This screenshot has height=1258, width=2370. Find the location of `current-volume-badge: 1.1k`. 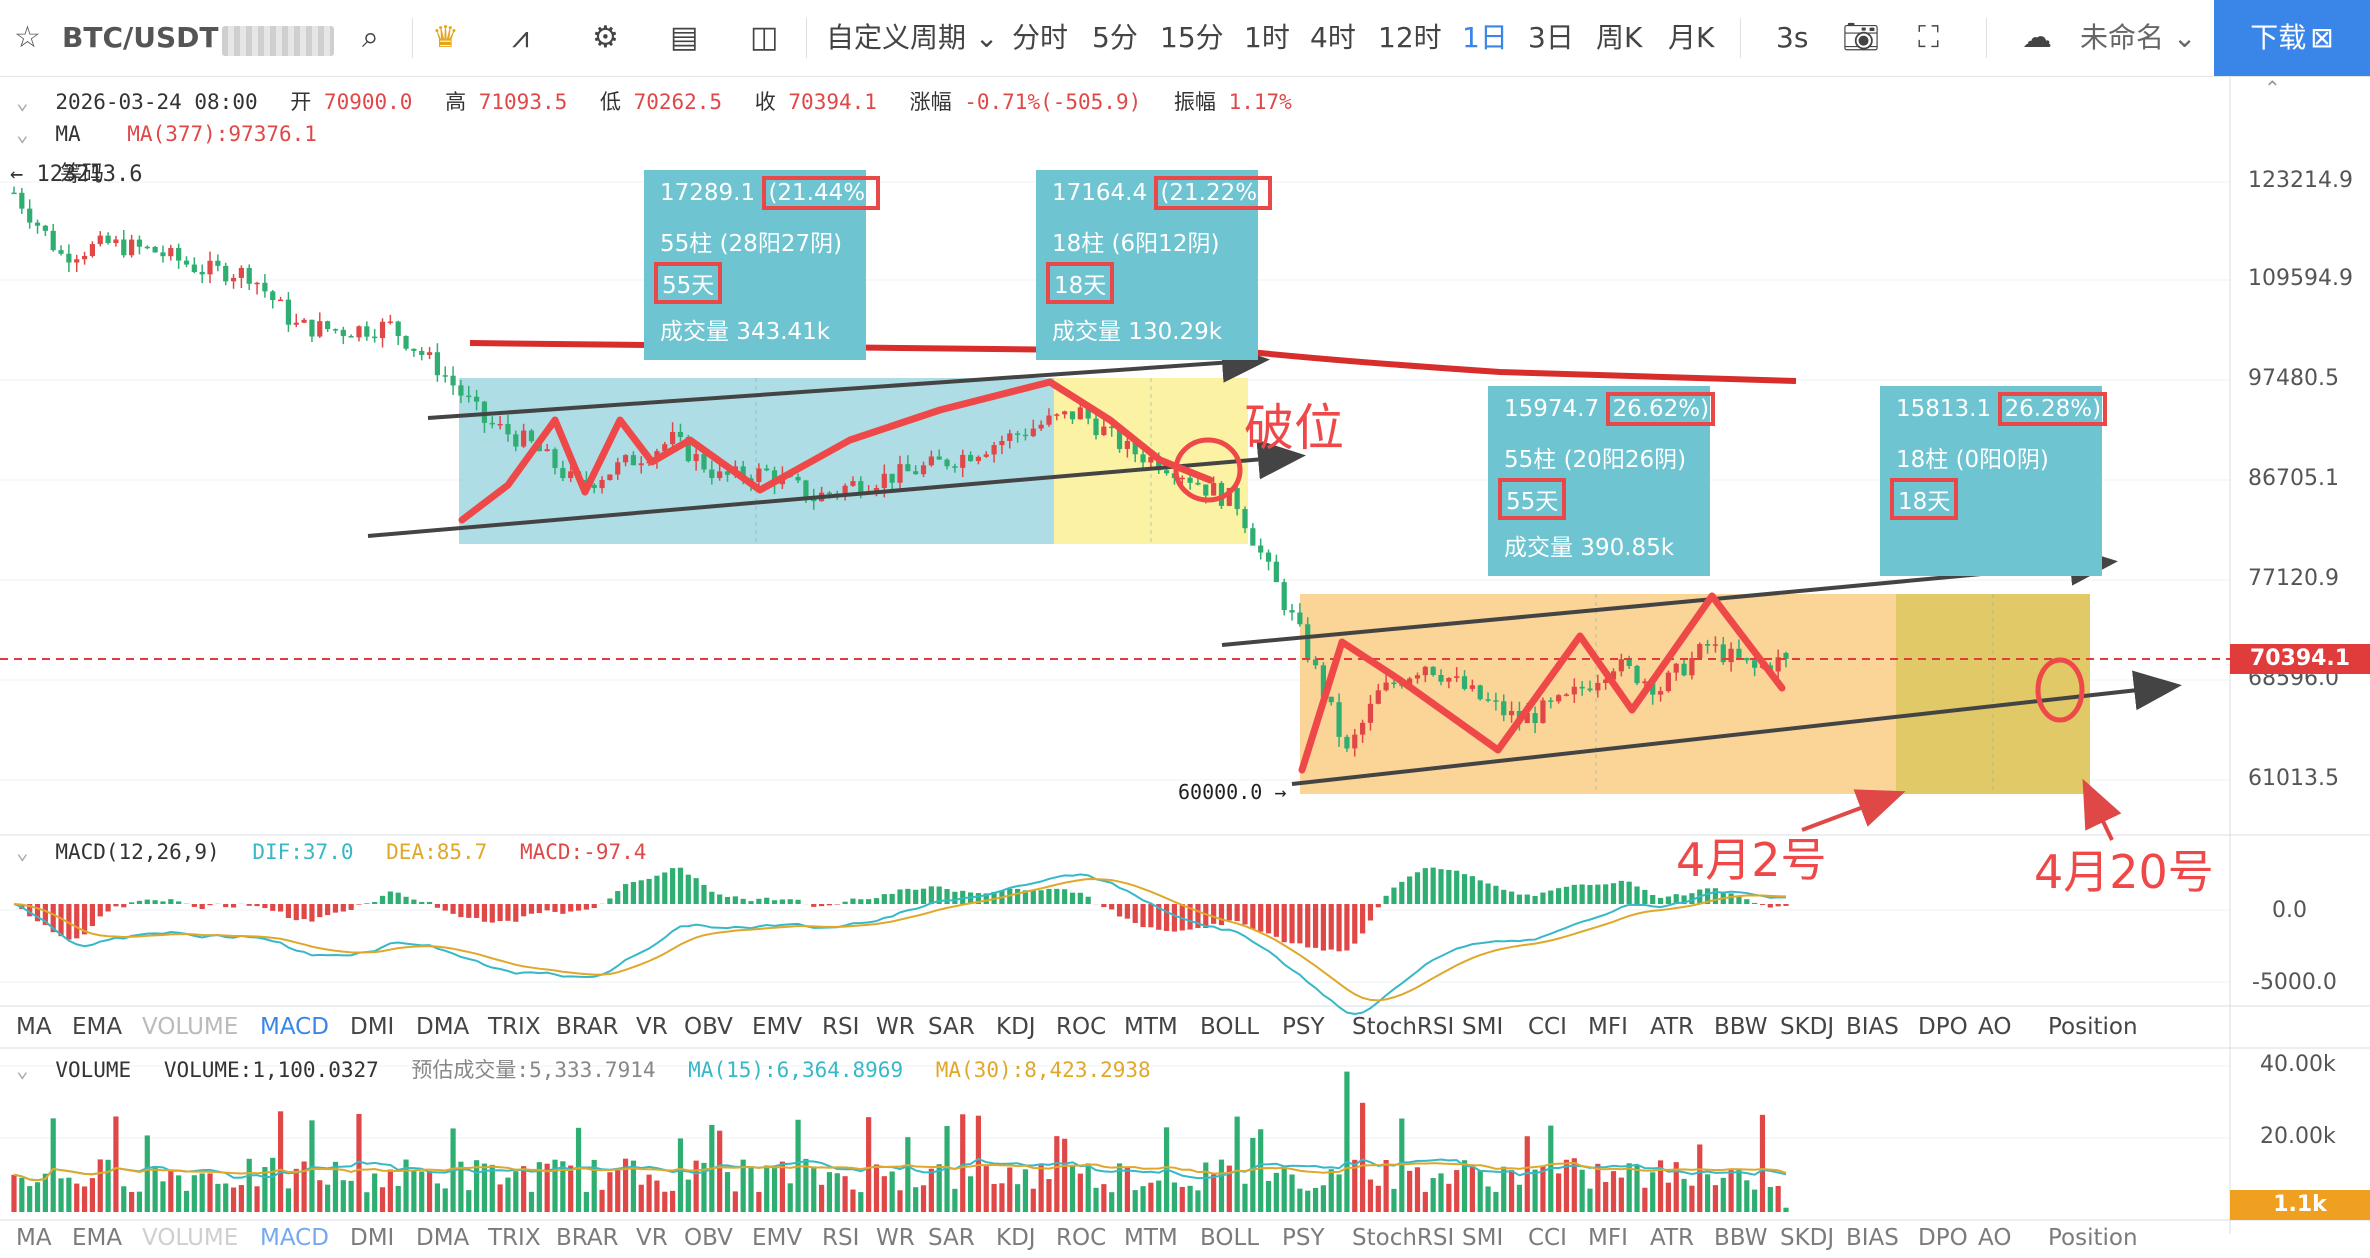

current-volume-badge: 1.1k is located at coordinates (2300, 1205).